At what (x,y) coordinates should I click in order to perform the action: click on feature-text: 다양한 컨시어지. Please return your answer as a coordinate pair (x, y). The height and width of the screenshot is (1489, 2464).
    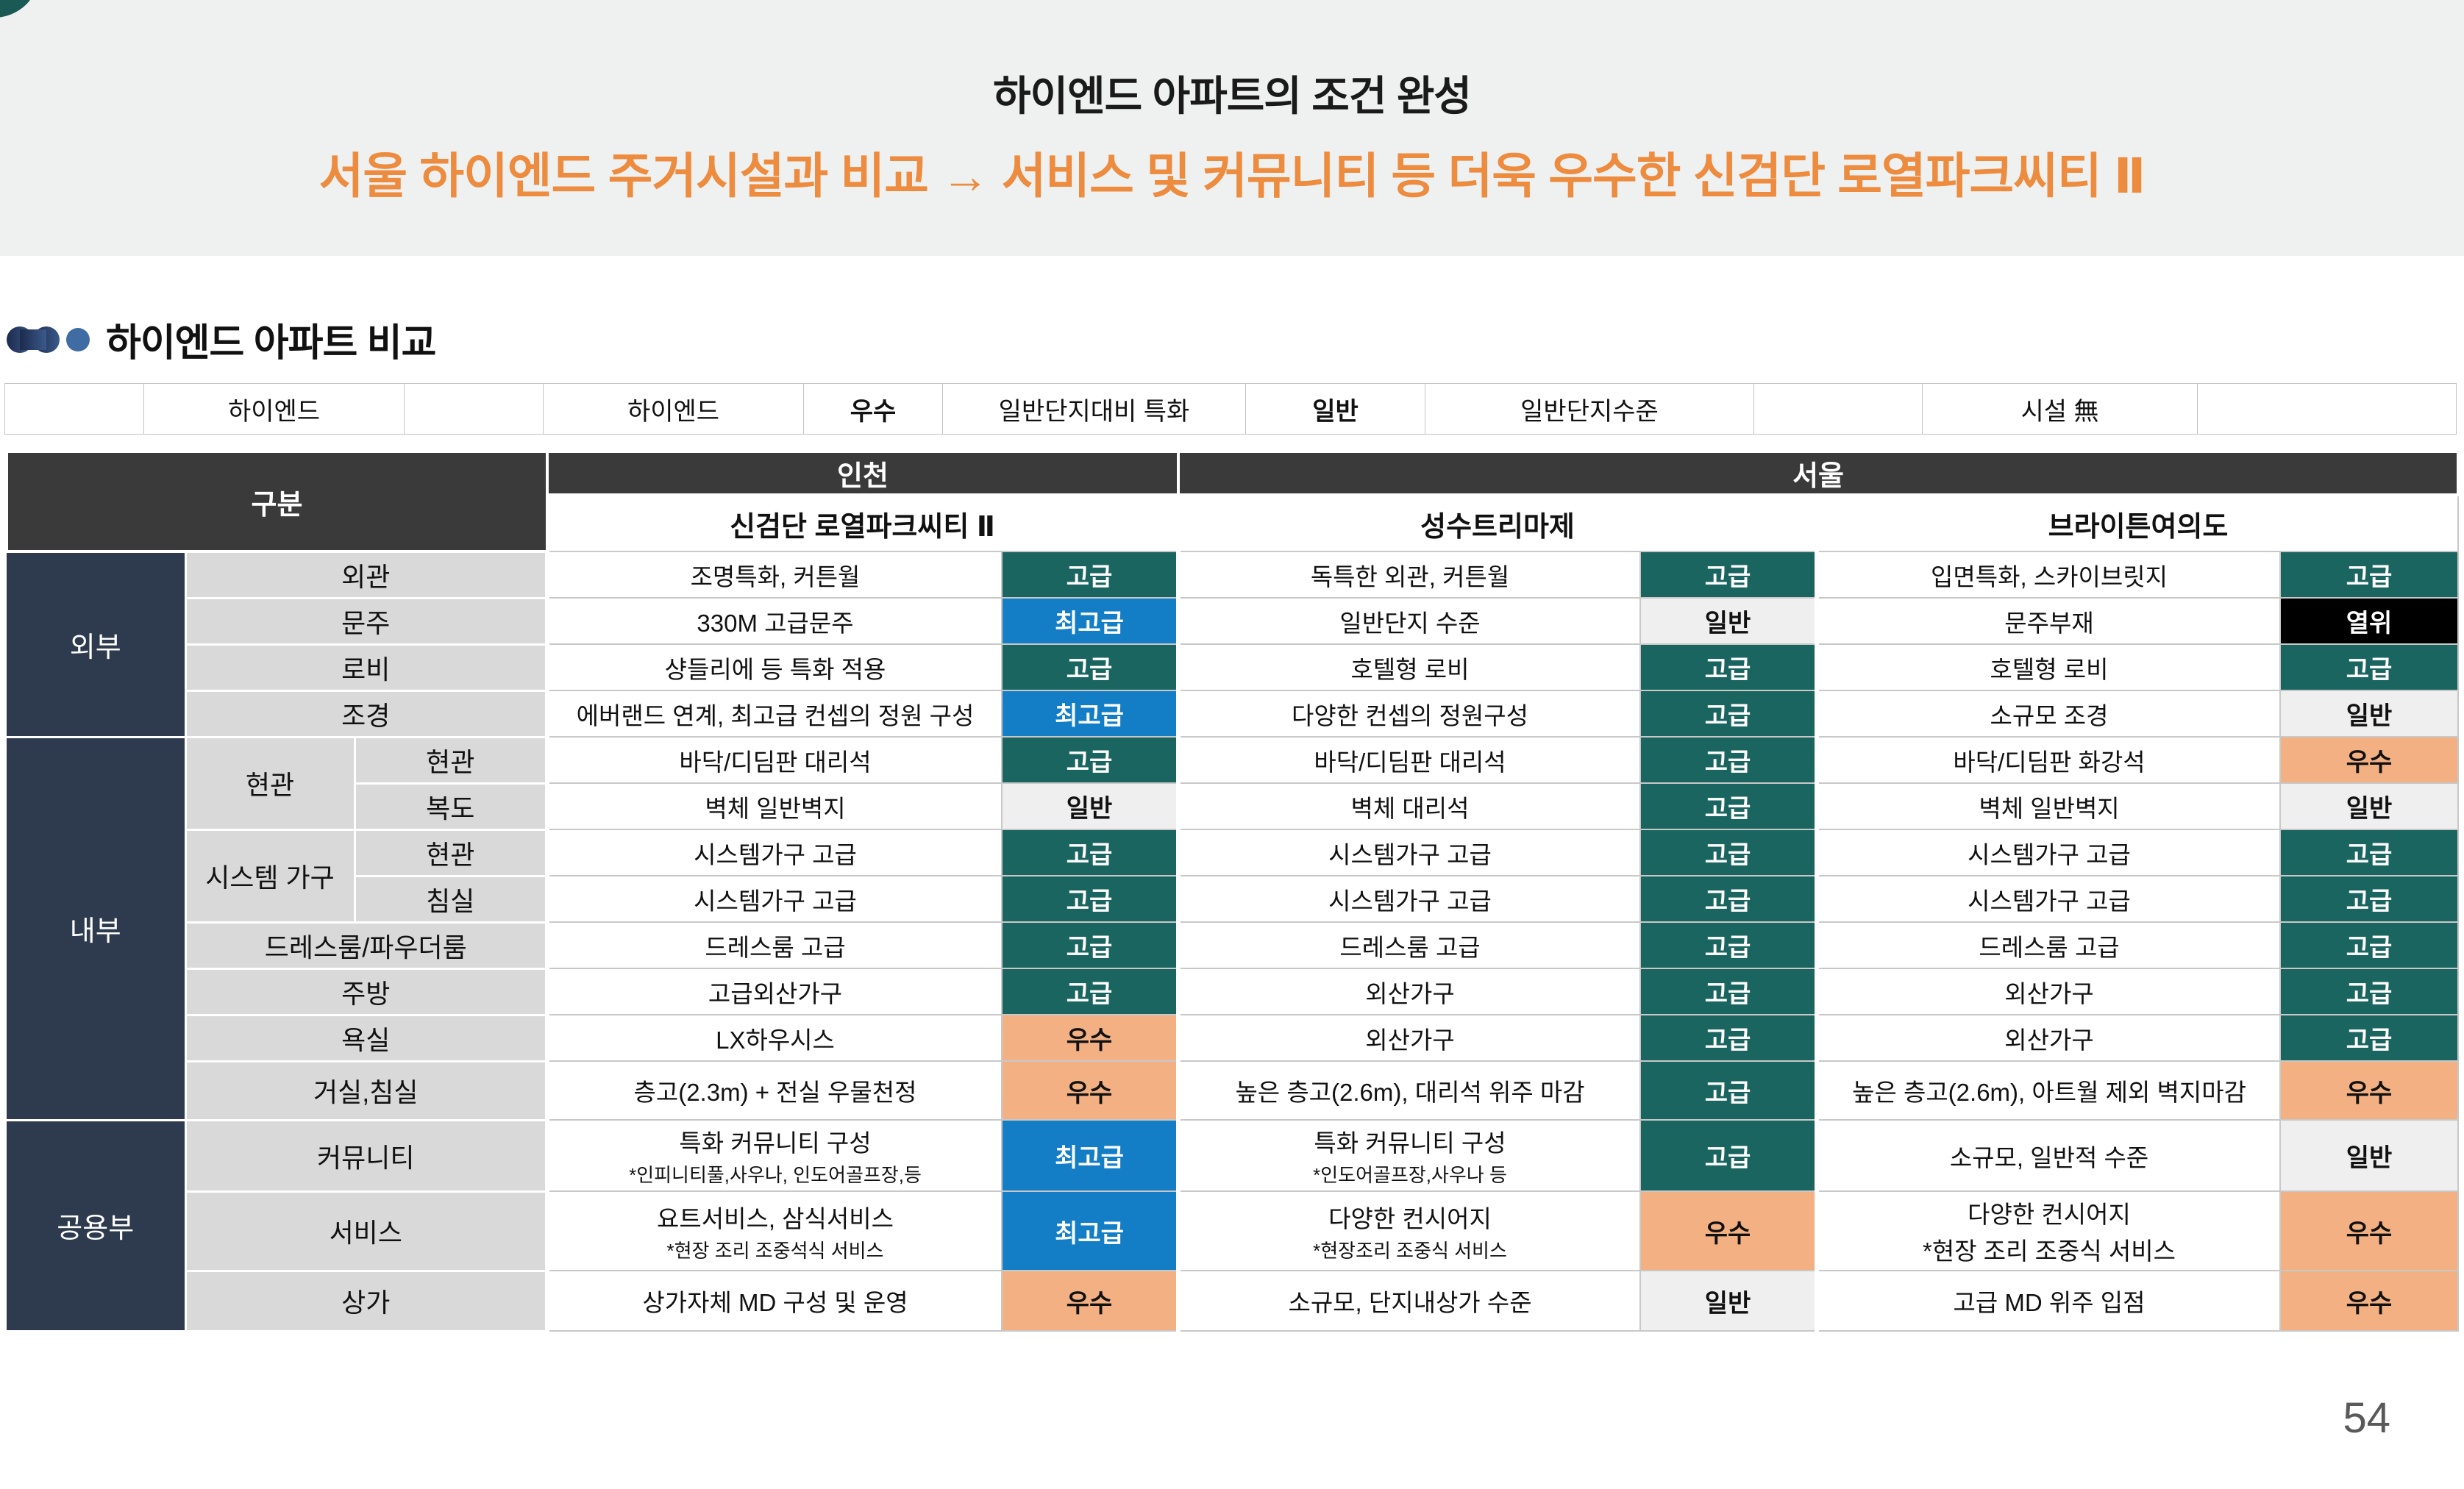
    Looking at the image, I should click on (2049, 1214).